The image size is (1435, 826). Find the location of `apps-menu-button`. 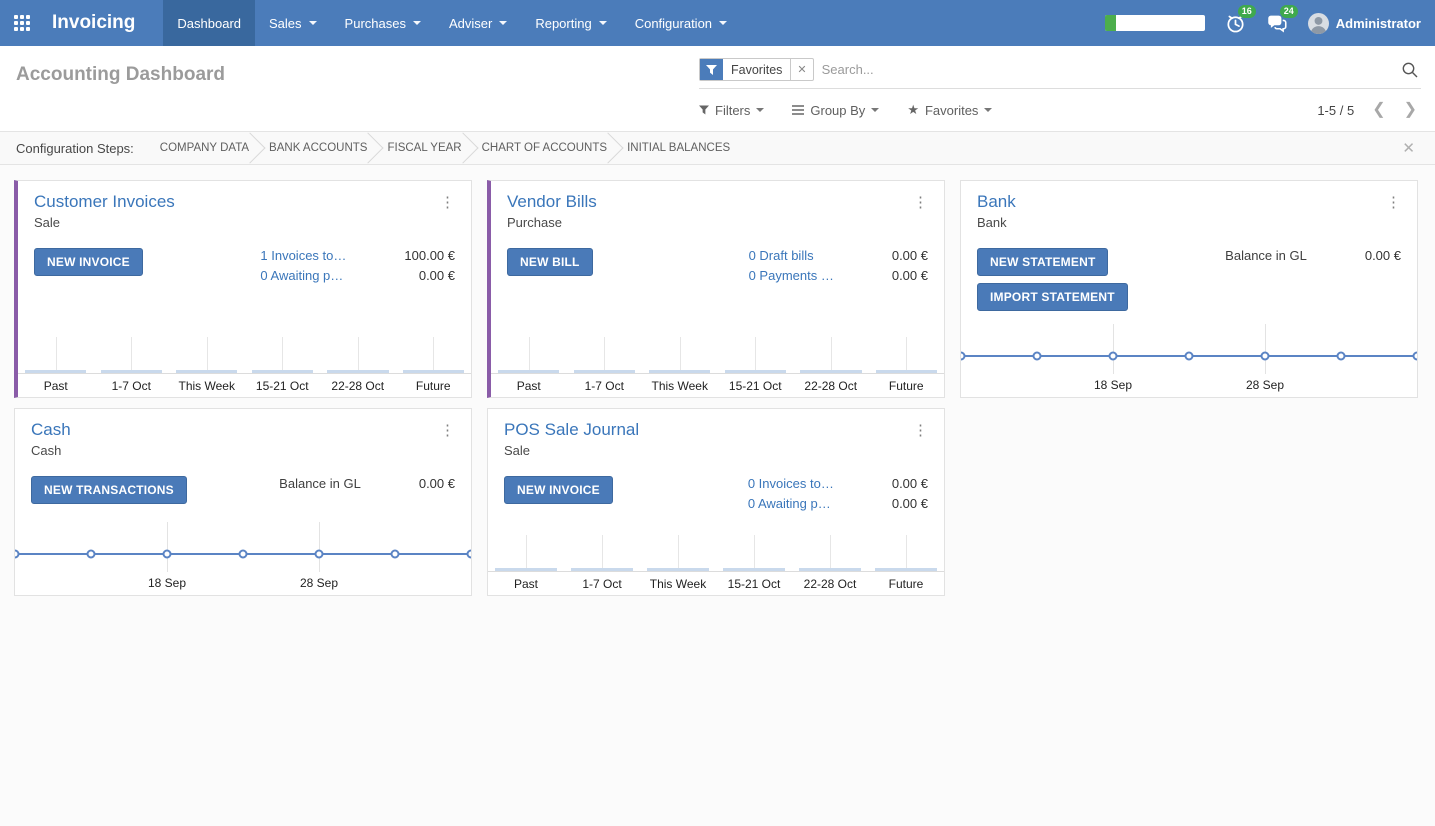

apps-menu-button is located at coordinates (22, 23).